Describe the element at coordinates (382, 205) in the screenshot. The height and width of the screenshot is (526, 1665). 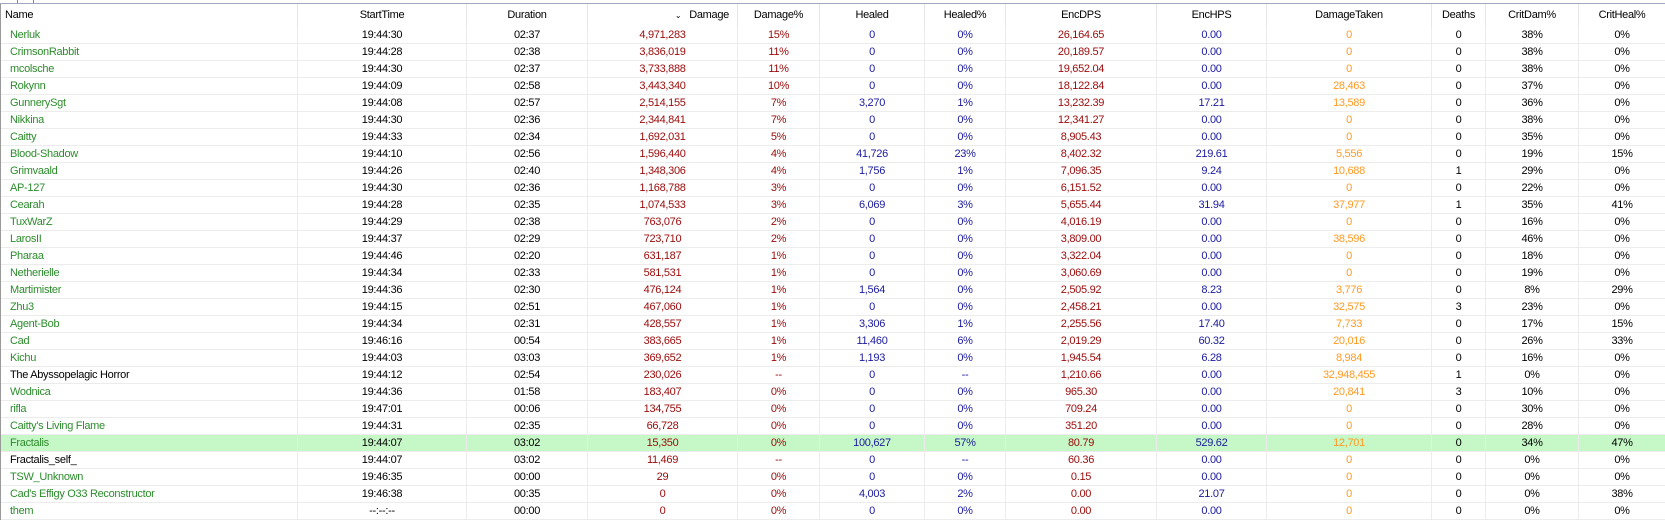
I see `cell-st: 19:44:28` at that location.